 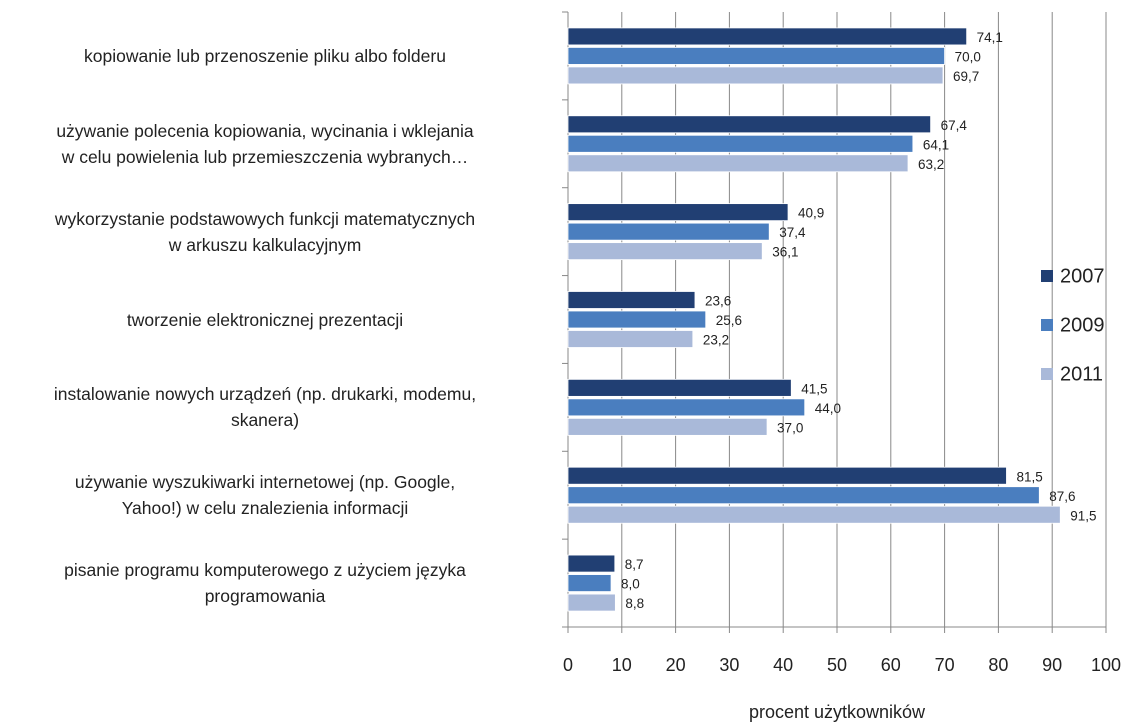 What do you see at coordinates (718, 301) in the screenshot?
I see `value-label: 23,6` at bounding box center [718, 301].